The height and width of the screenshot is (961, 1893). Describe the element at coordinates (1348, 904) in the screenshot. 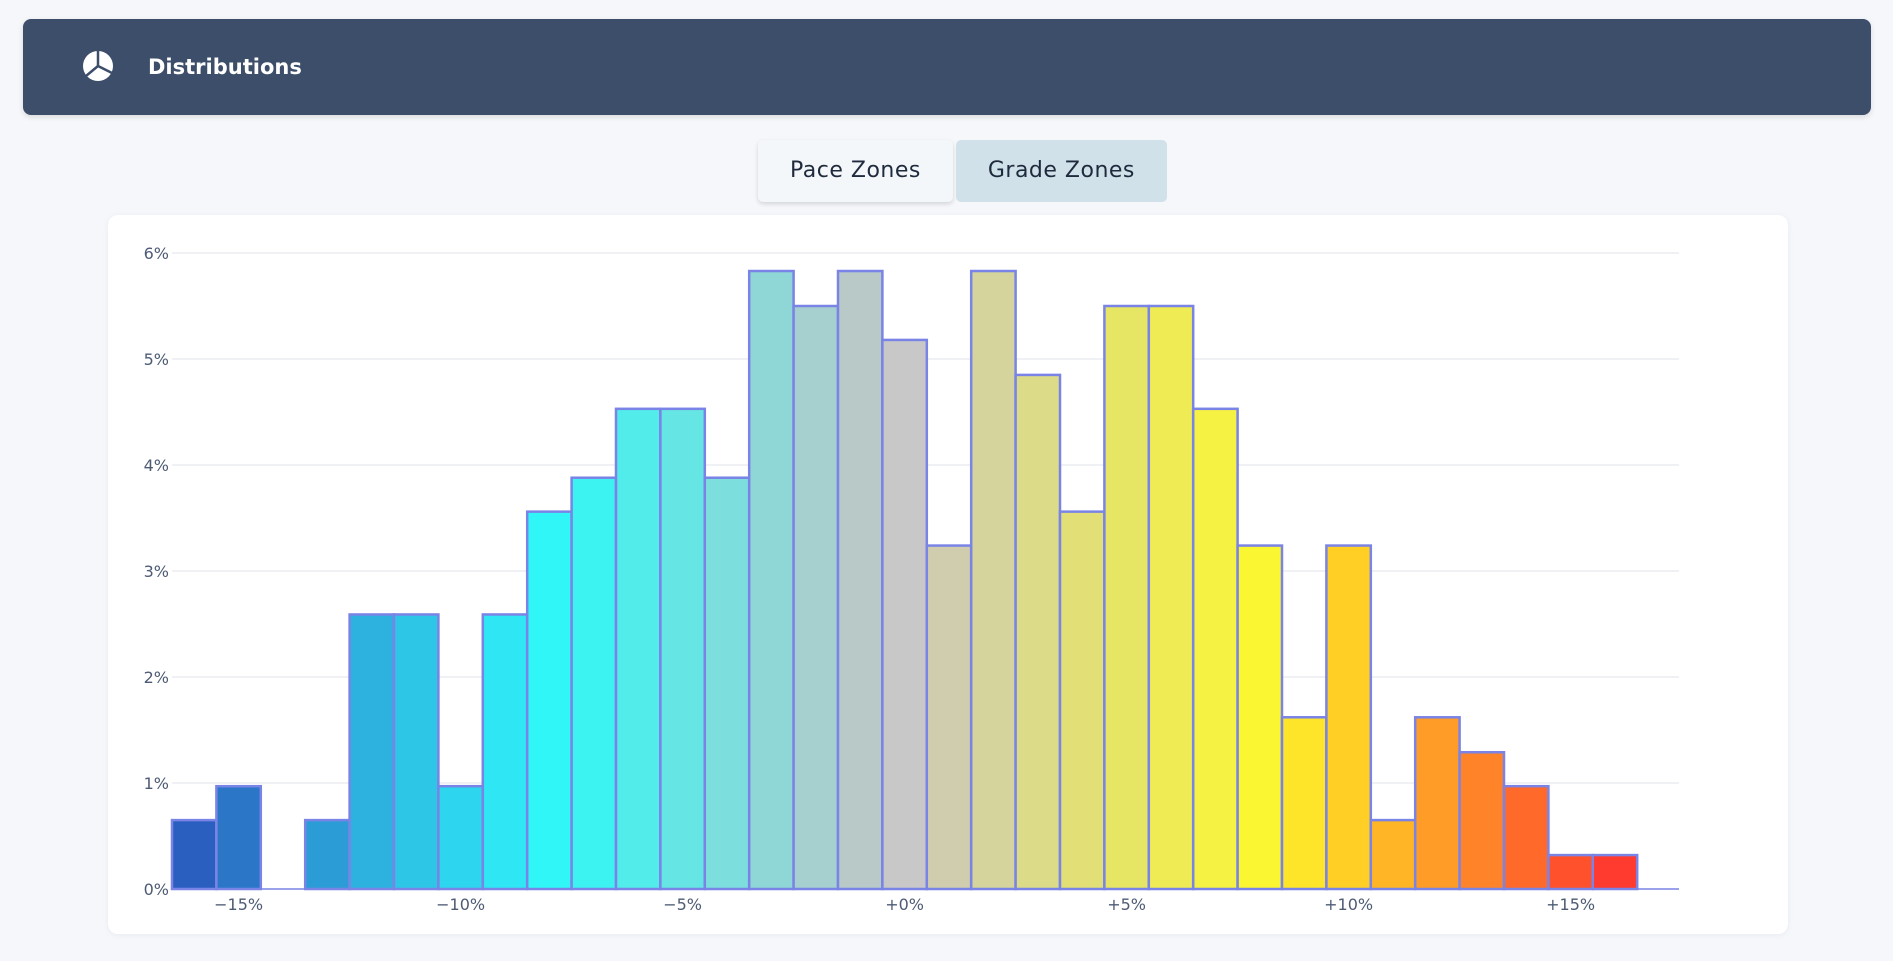

I see `x-tick-label: +10%` at that location.